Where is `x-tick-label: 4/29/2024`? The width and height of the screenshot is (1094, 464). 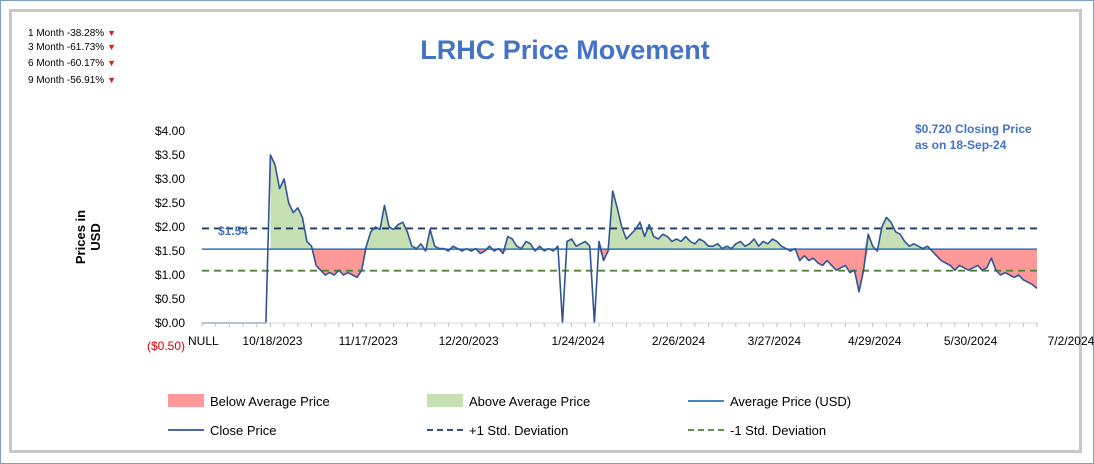 x-tick-label: 4/29/2024 is located at coordinates (875, 341).